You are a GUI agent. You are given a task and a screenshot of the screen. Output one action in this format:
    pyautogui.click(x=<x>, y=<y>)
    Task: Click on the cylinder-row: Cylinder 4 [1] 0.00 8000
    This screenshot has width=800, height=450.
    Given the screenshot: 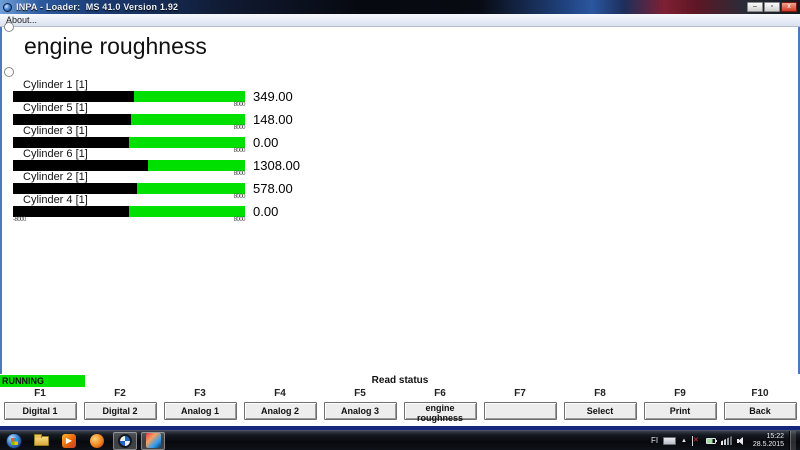 What is the action you would take?
    pyautogui.click(x=173, y=208)
    